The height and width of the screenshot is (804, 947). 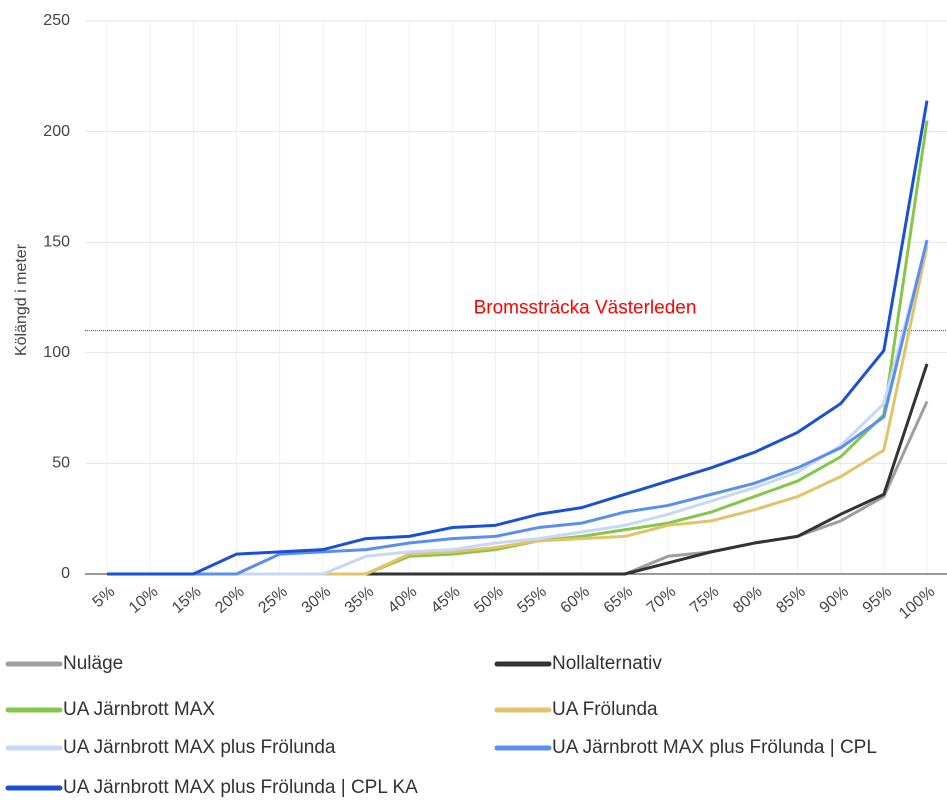 What do you see at coordinates (575, 600) in the screenshot?
I see `x-tick-label: 60%` at bounding box center [575, 600].